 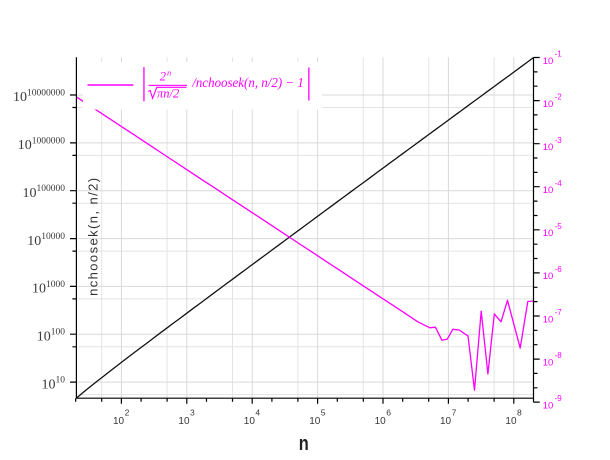 I want to click on svg-text: -1, so click(x=559, y=54).